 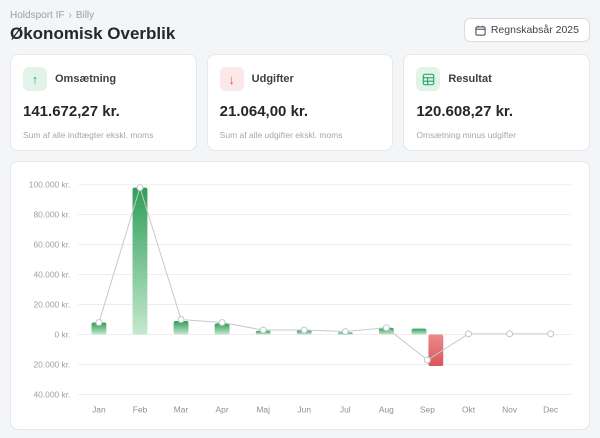 What do you see at coordinates (51, 215) in the screenshot?
I see `svg-text: 80.000 kr.` at bounding box center [51, 215].